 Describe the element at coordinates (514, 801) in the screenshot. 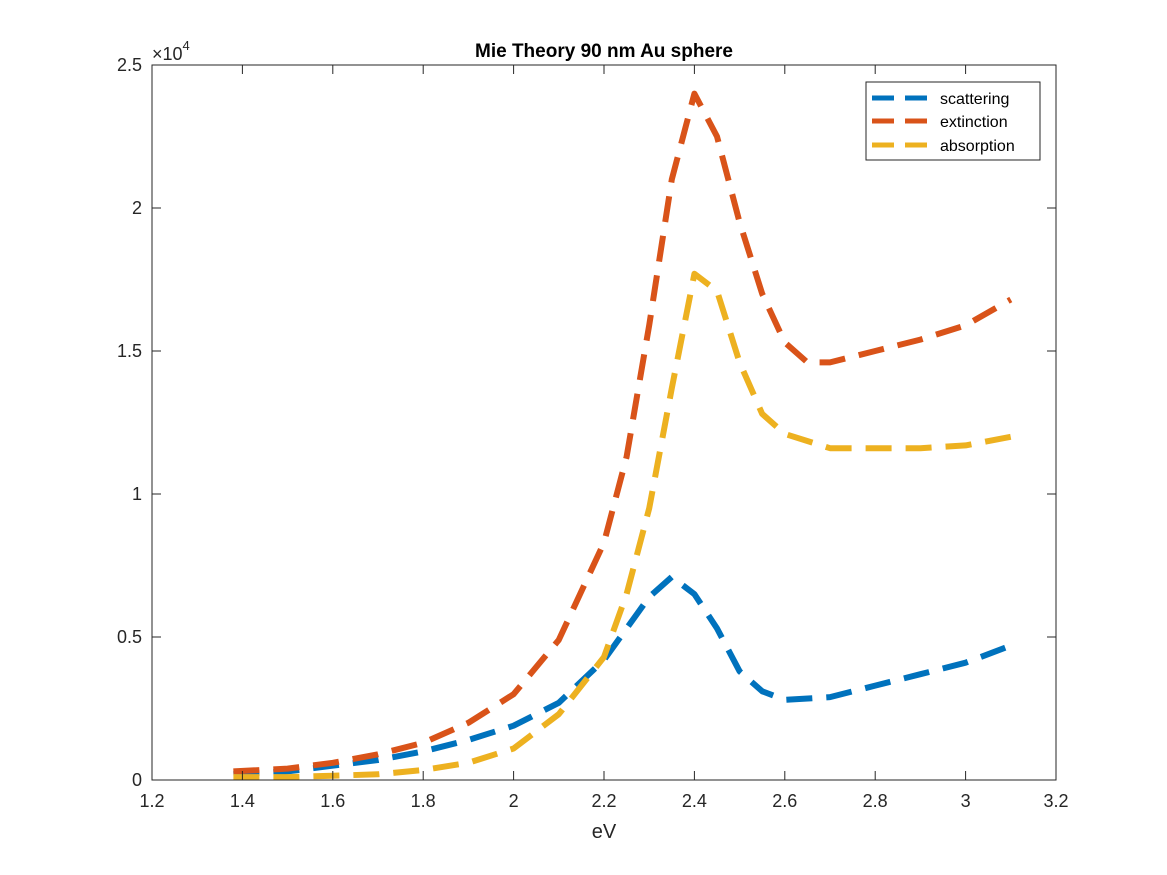

I see `x-tick-label: 2` at that location.